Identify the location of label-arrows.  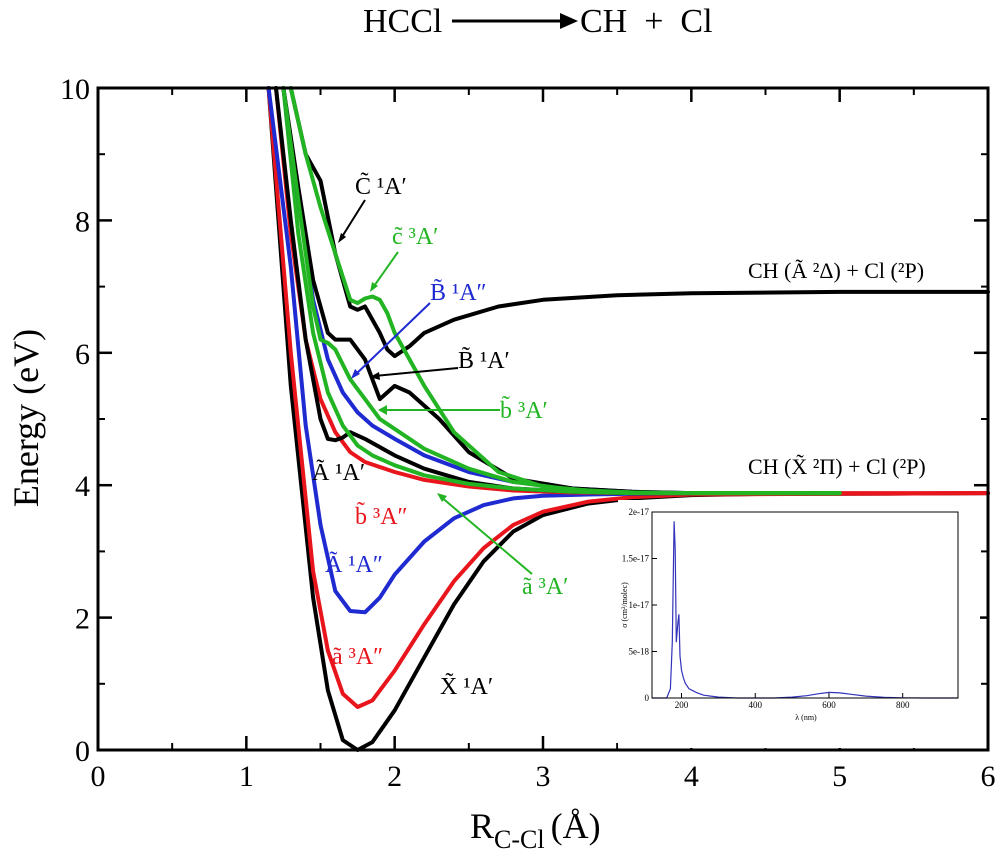
(435, 387).